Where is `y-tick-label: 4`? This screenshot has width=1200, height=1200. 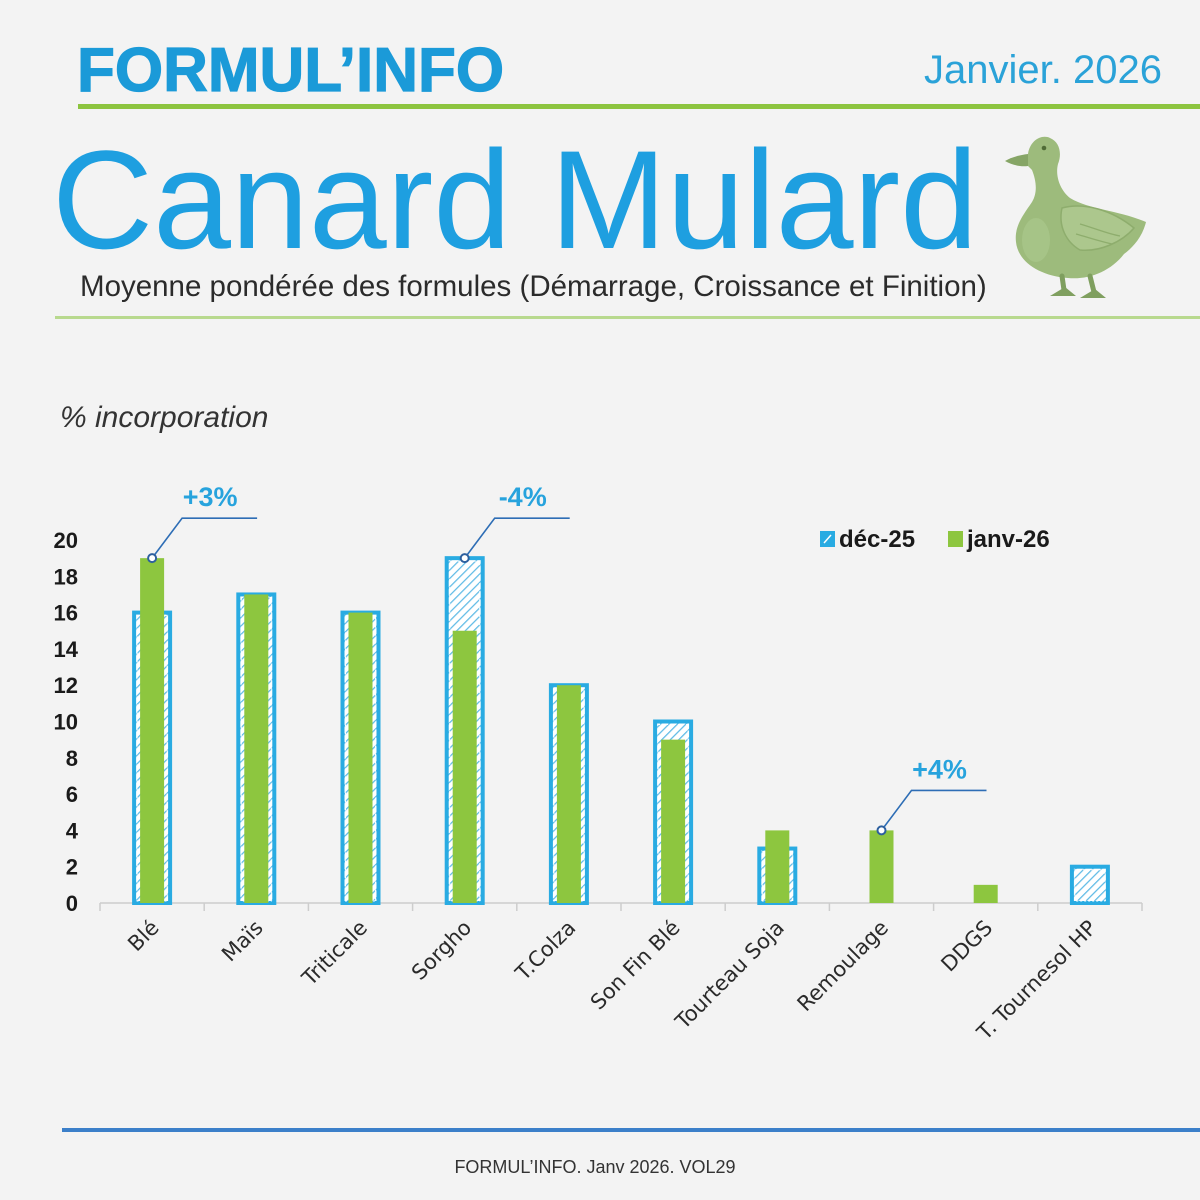 y-tick-label: 4 is located at coordinates (72, 830).